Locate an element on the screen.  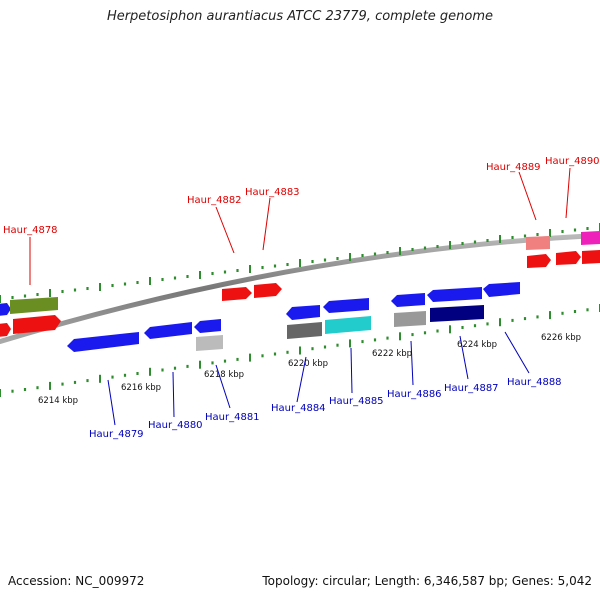
gene-label: Haur_4880 is located at coordinates (175, 425).